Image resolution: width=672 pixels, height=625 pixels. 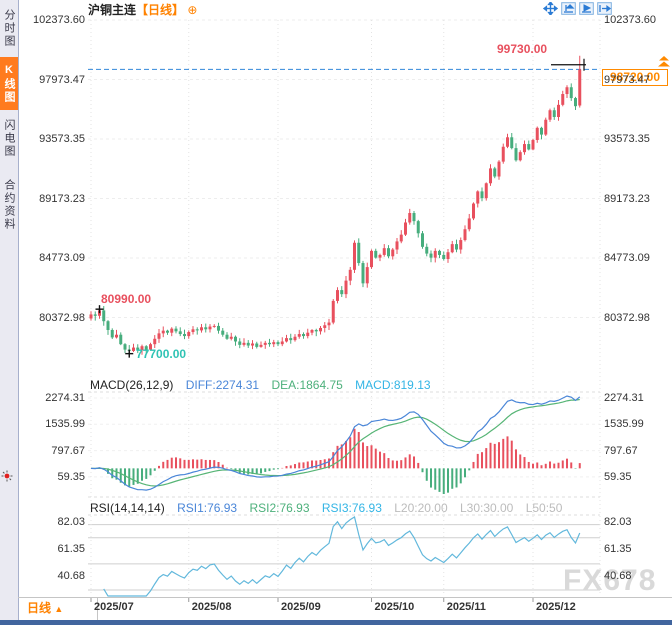 What do you see at coordinates (627, 198) in the screenshot?
I see `price-axis-label-right: 89173.23` at bounding box center [627, 198].